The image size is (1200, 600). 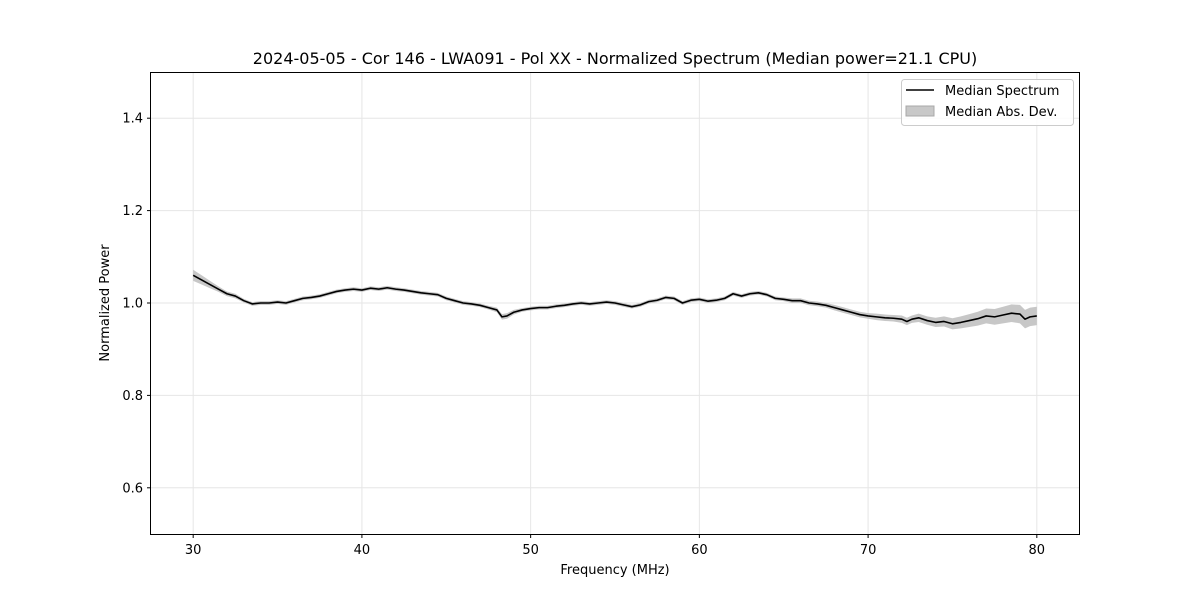 I want to click on x-tick-label: 70, so click(x=868, y=550).